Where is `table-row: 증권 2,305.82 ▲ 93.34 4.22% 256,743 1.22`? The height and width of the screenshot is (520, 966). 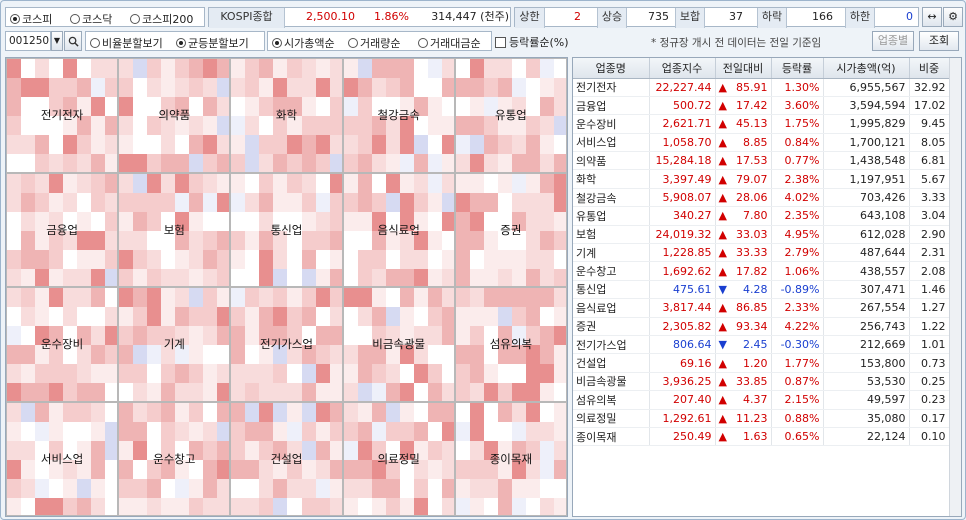 table-row: 증권 2,305.82 ▲ 93.34 4.22% 256,743 1.22 is located at coordinates (761, 326).